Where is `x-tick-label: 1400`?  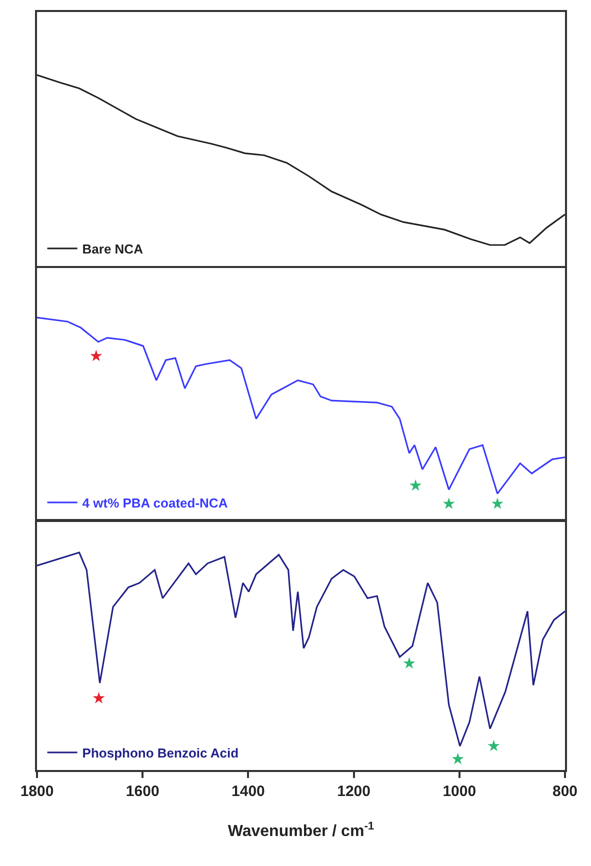
x-tick-label: 1400 is located at coordinates (248, 791).